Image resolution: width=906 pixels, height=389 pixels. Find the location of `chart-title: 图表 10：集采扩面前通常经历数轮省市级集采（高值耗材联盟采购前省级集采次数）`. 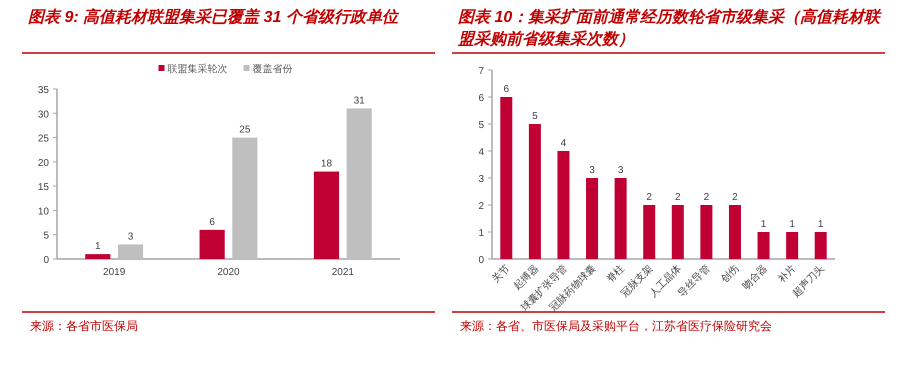

chart-title: 图表 10：集采扩面前通常经历数轮省市级集采（高值耗材联盟采购前省级集采次数） is located at coordinates (669, 27).